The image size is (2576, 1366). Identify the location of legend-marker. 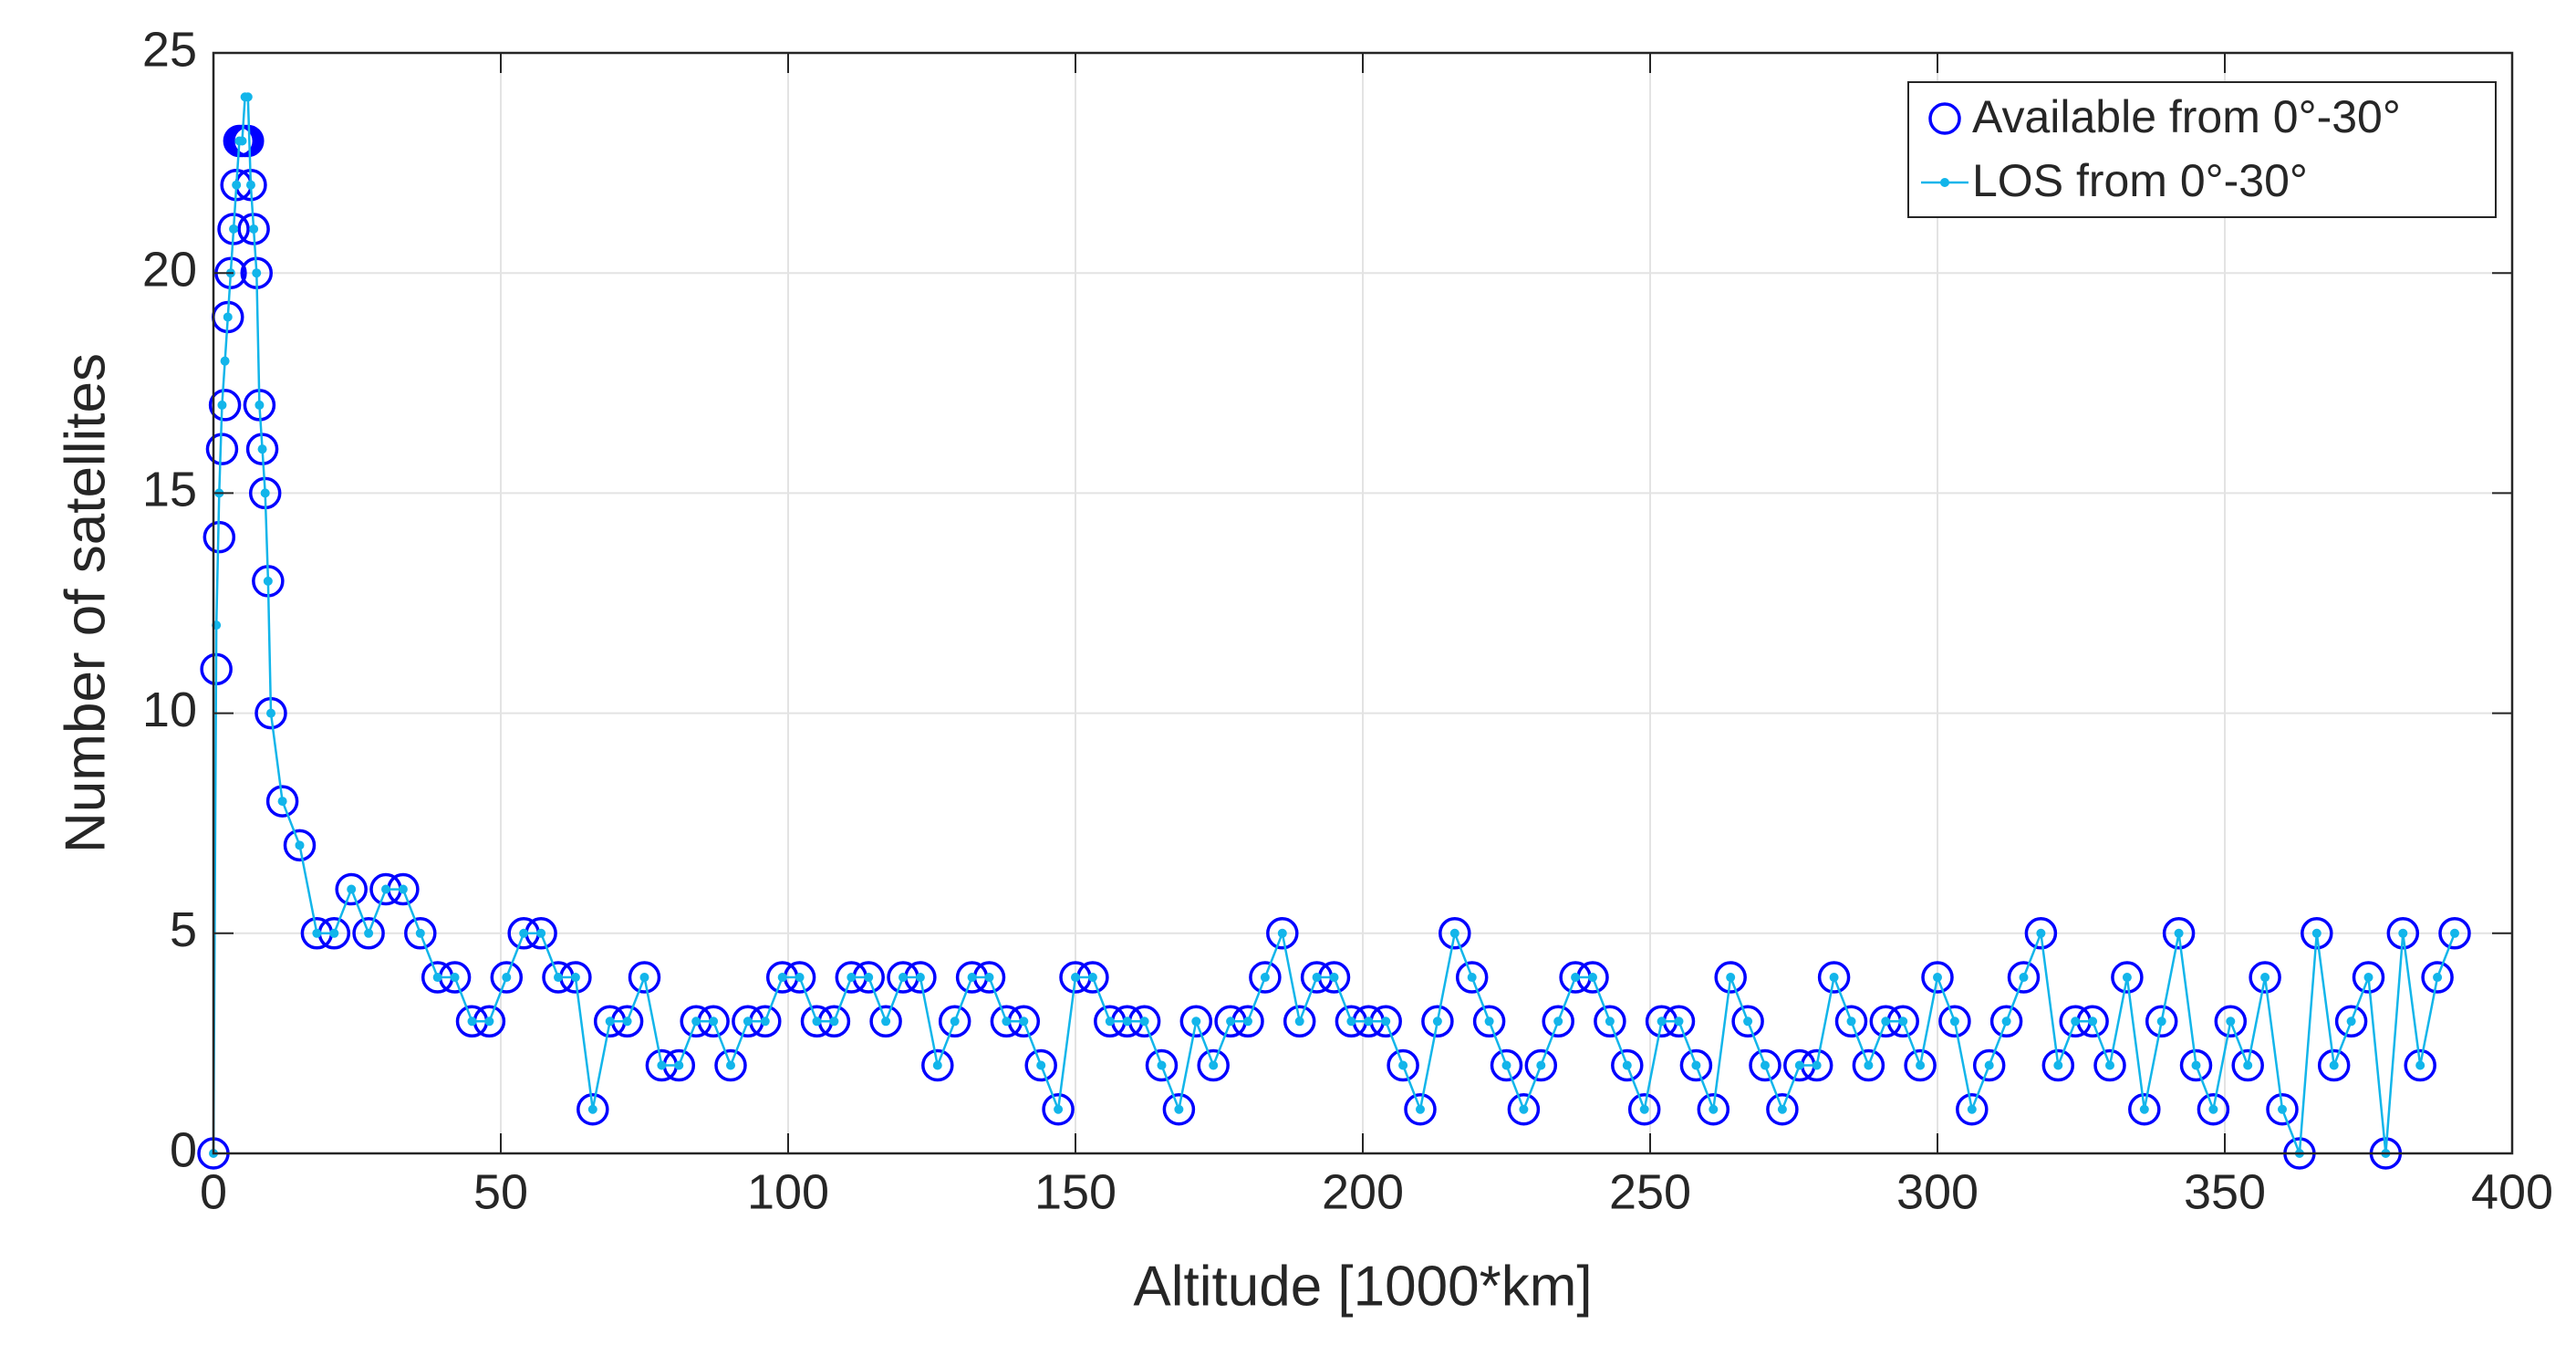
(1944, 119).